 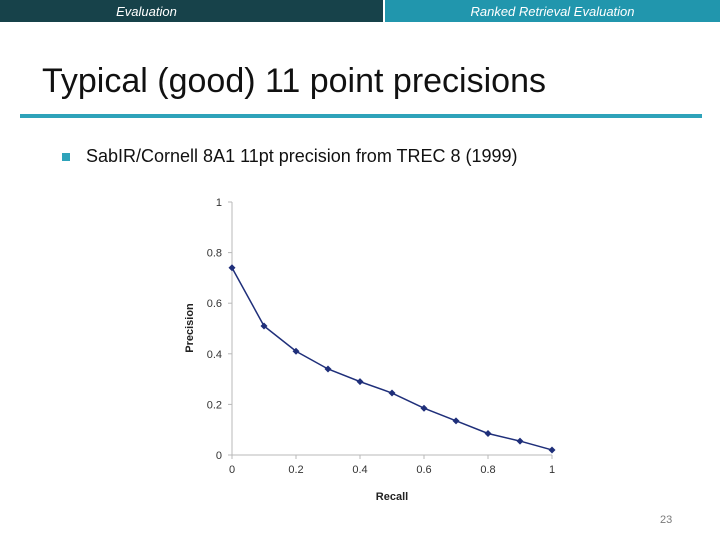 What do you see at coordinates (552, 470) in the screenshot?
I see `x-tick-label: 1` at bounding box center [552, 470].